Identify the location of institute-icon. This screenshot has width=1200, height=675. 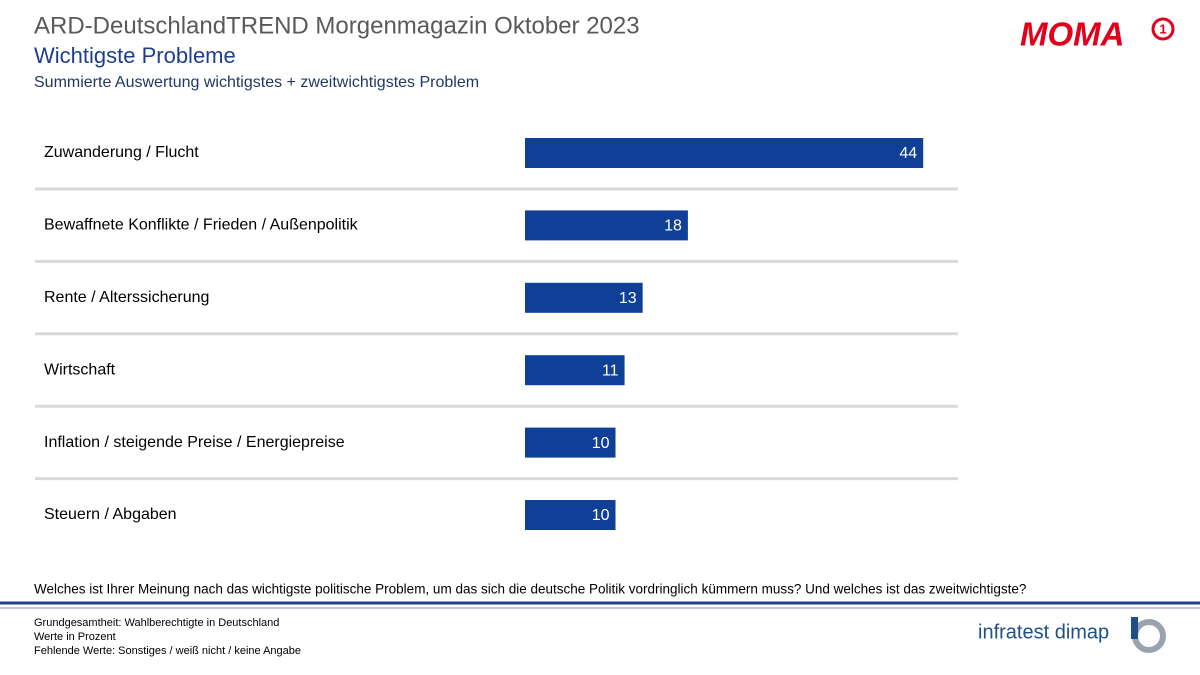
(1149, 636).